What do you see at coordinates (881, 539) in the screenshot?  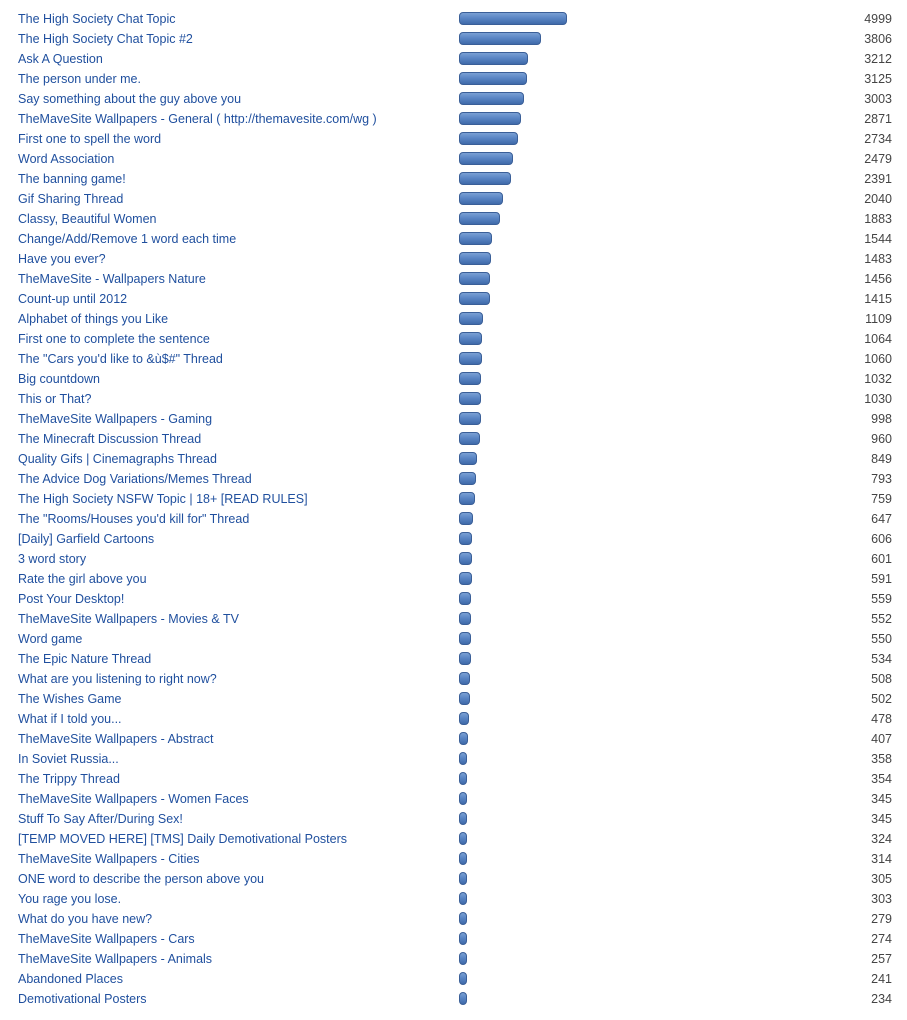 I see `count-value: 606` at bounding box center [881, 539].